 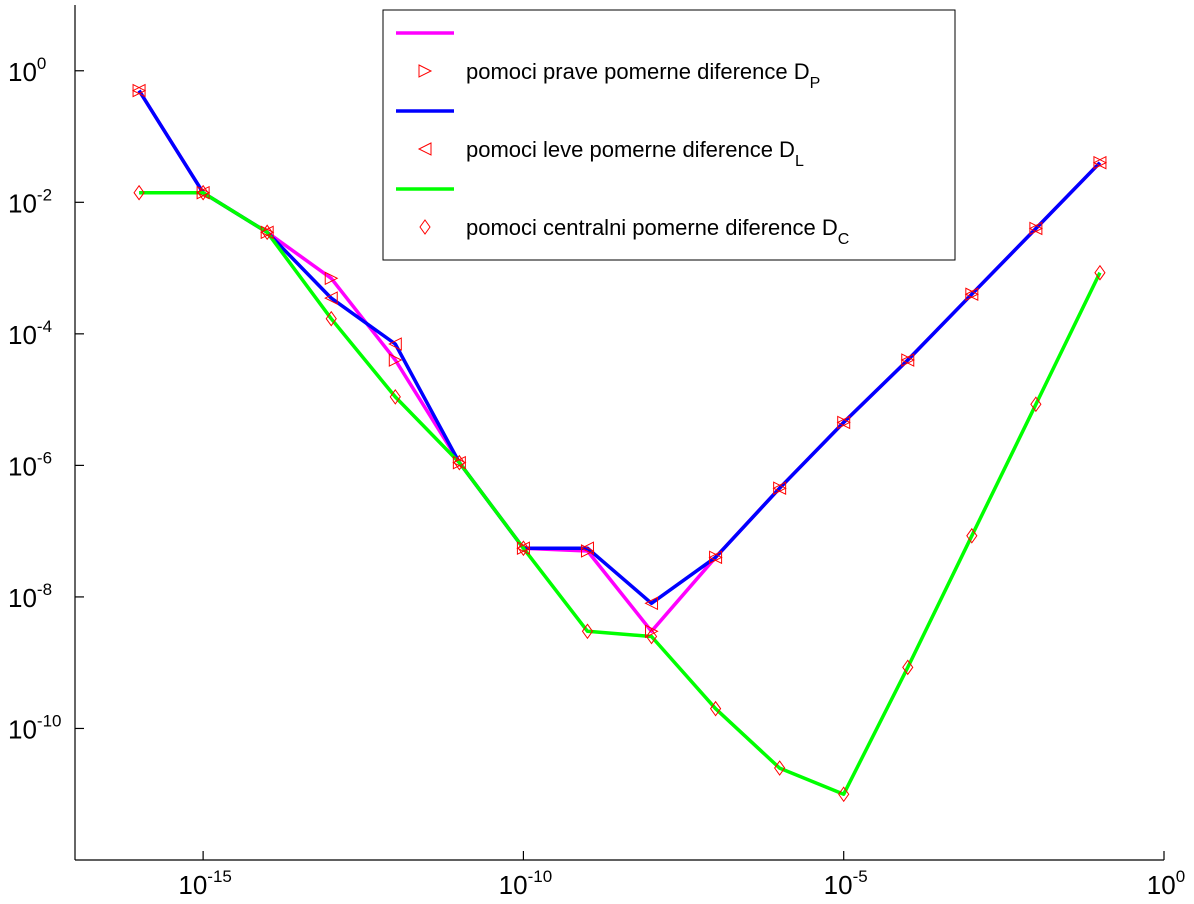 What do you see at coordinates (638, 71) in the screenshot?
I see `legend-label-text: pomoci prave pomerne diference D` at bounding box center [638, 71].